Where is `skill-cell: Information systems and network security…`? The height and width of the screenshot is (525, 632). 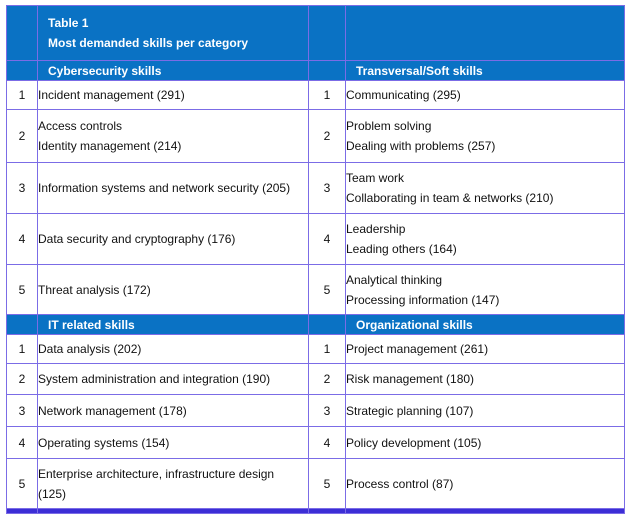 skill-cell: Information systems and network security… is located at coordinates (173, 188).